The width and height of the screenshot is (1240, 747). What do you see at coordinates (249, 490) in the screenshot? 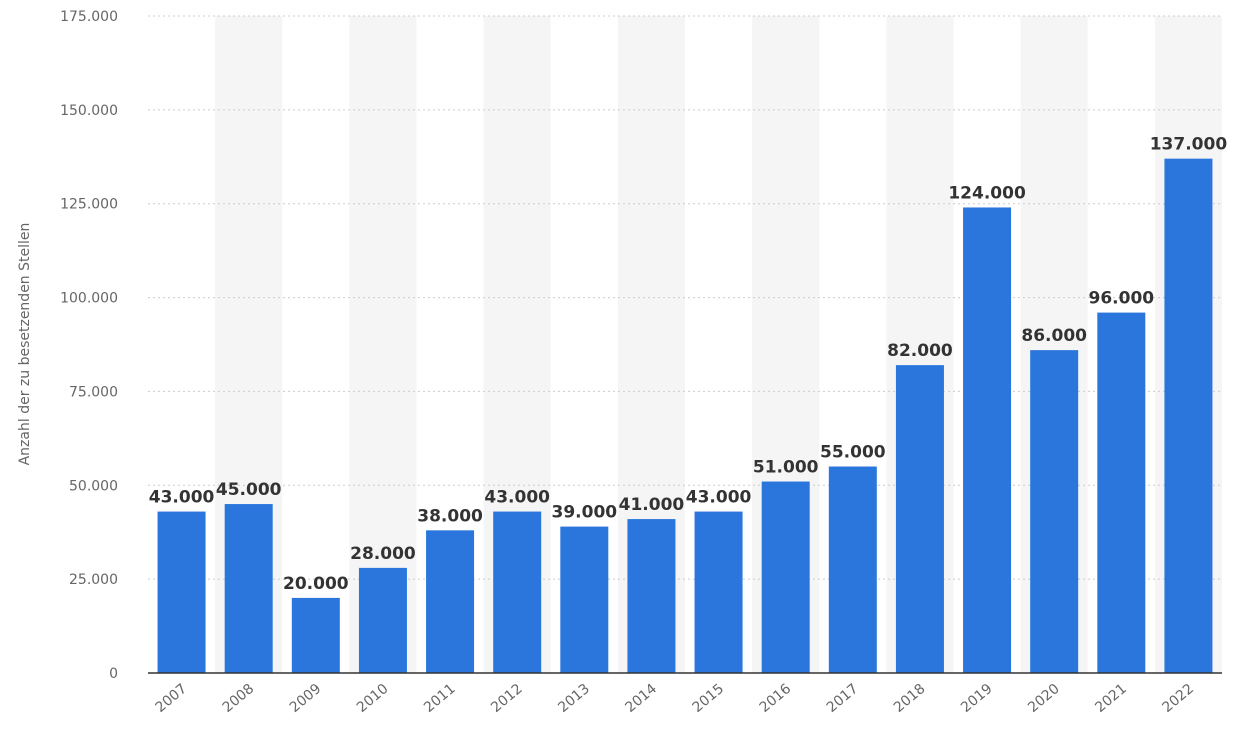
I see `data-label: 45.000` at bounding box center [249, 490].